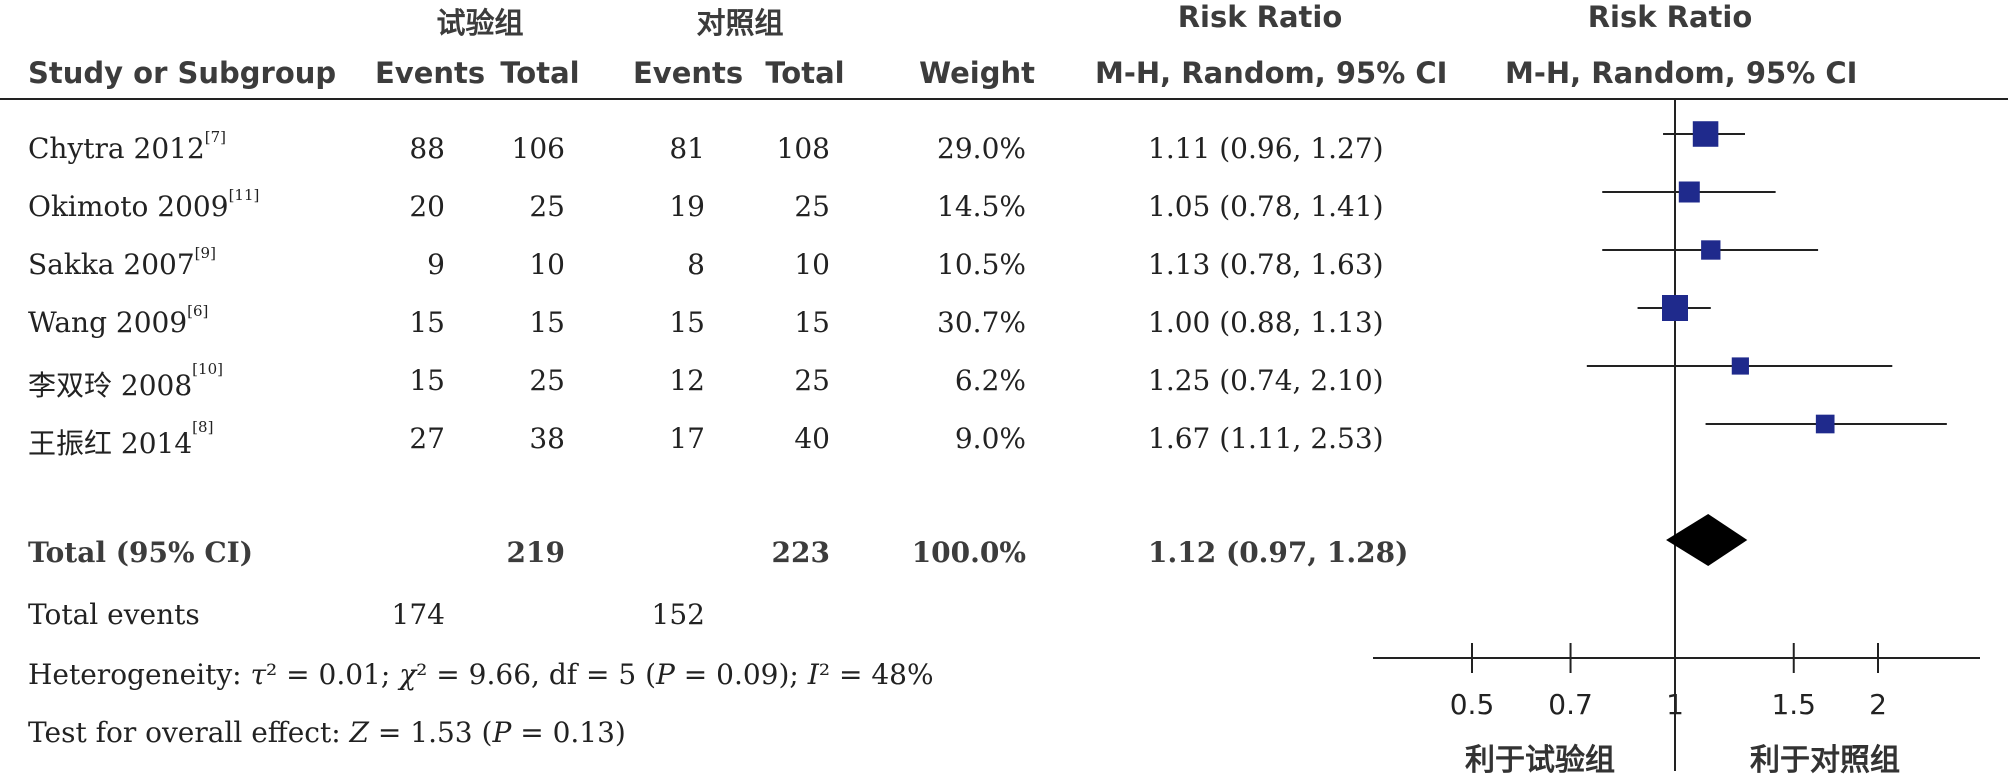  I want to click on weight-value: 6.2%, so click(990, 380).